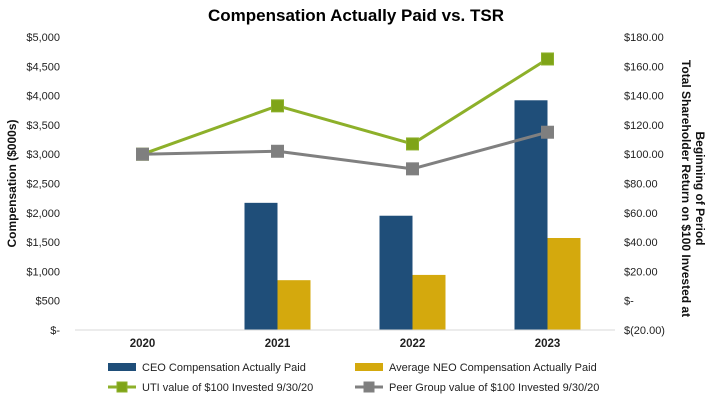 This screenshot has height=400, width=709. I want to click on right-tick-label: $40.00, so click(641, 243).